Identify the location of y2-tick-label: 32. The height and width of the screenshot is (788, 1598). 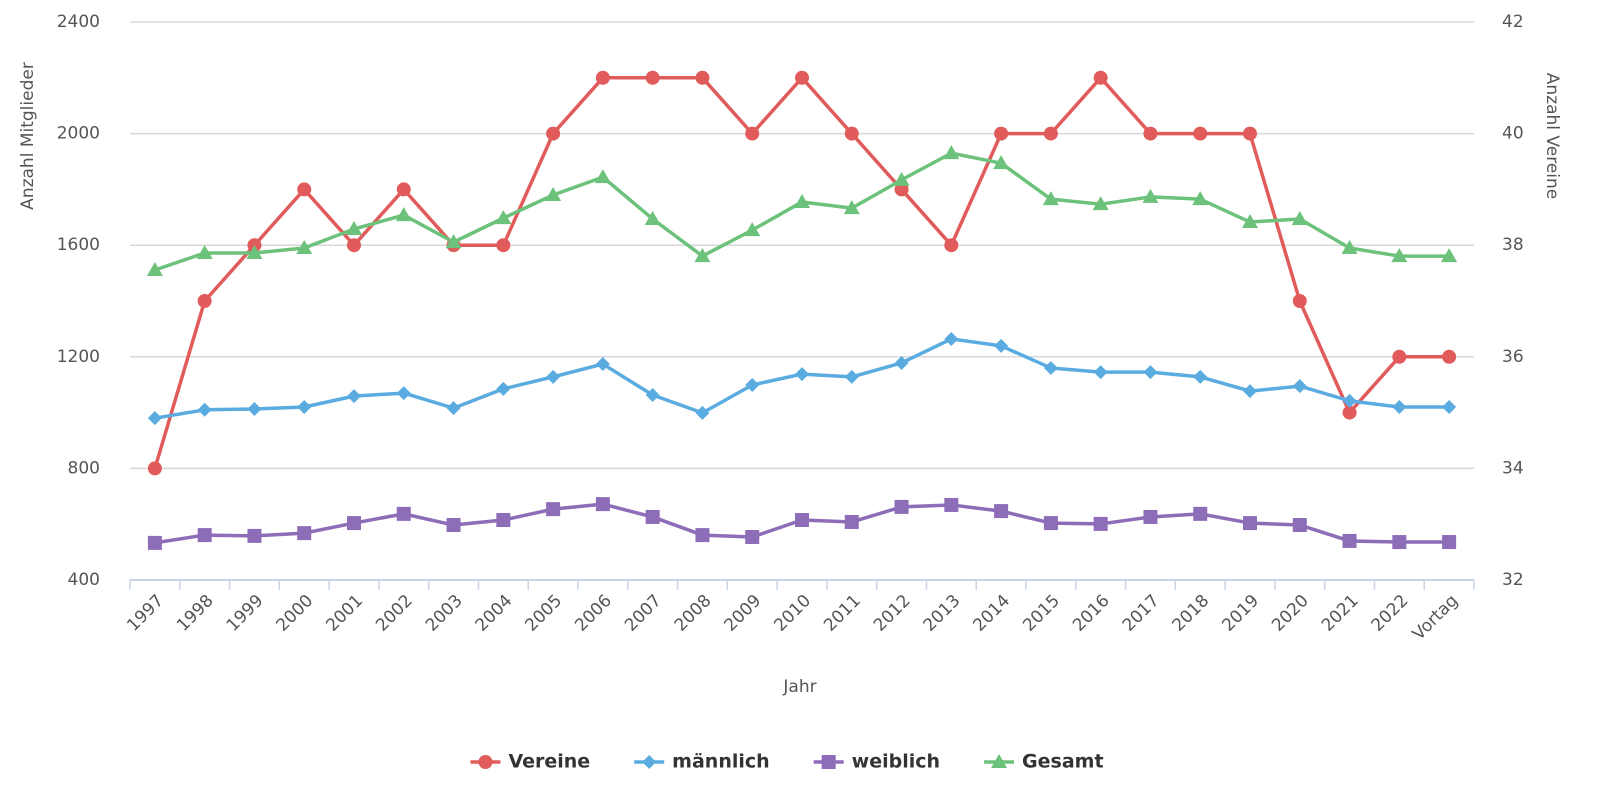
(1513, 580).